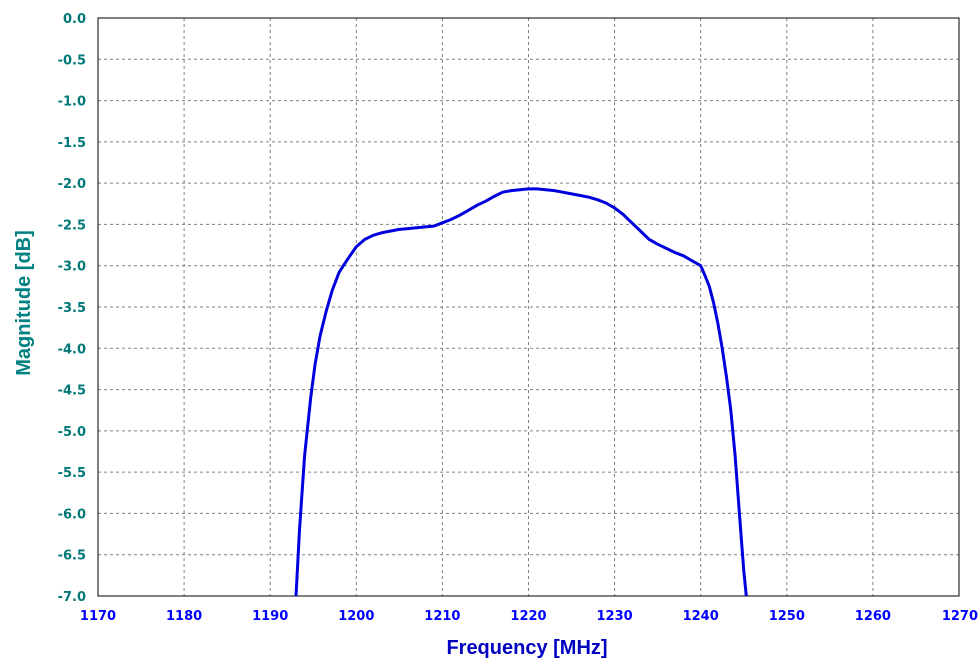  I want to click on y-axis-title: Magnitude [dB], so click(24, 303).